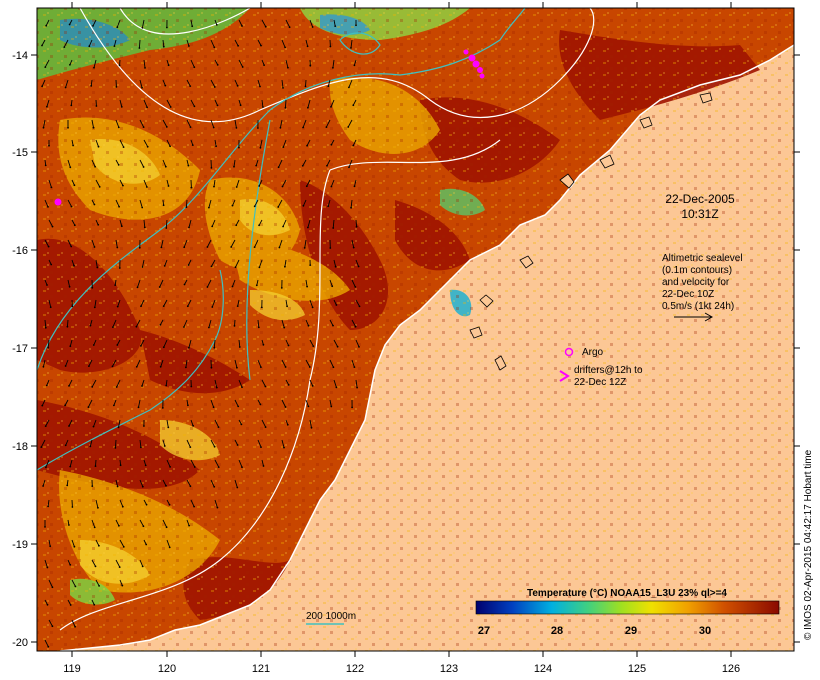  I want to click on kimberley-islands, so click(591, 231).